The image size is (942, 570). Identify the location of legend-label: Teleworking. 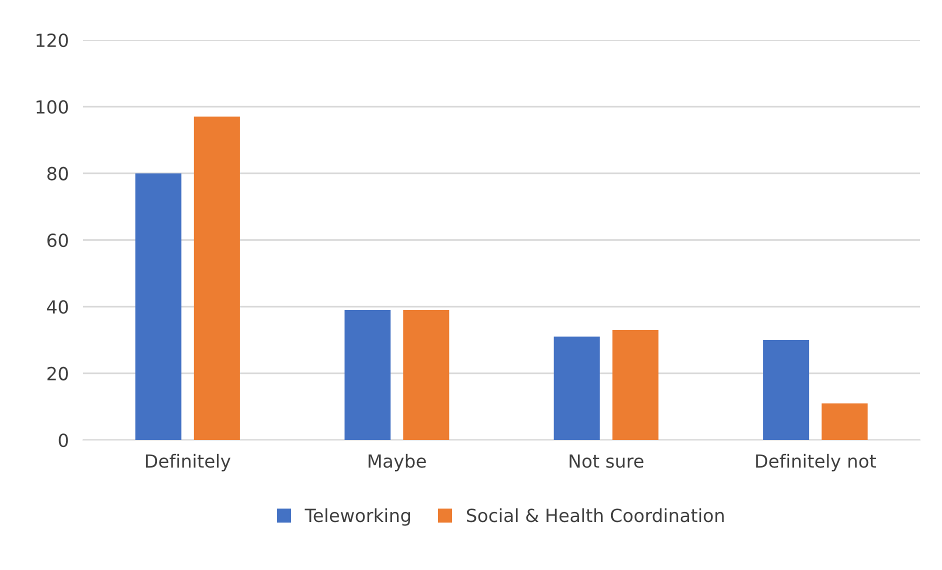
(357, 517).